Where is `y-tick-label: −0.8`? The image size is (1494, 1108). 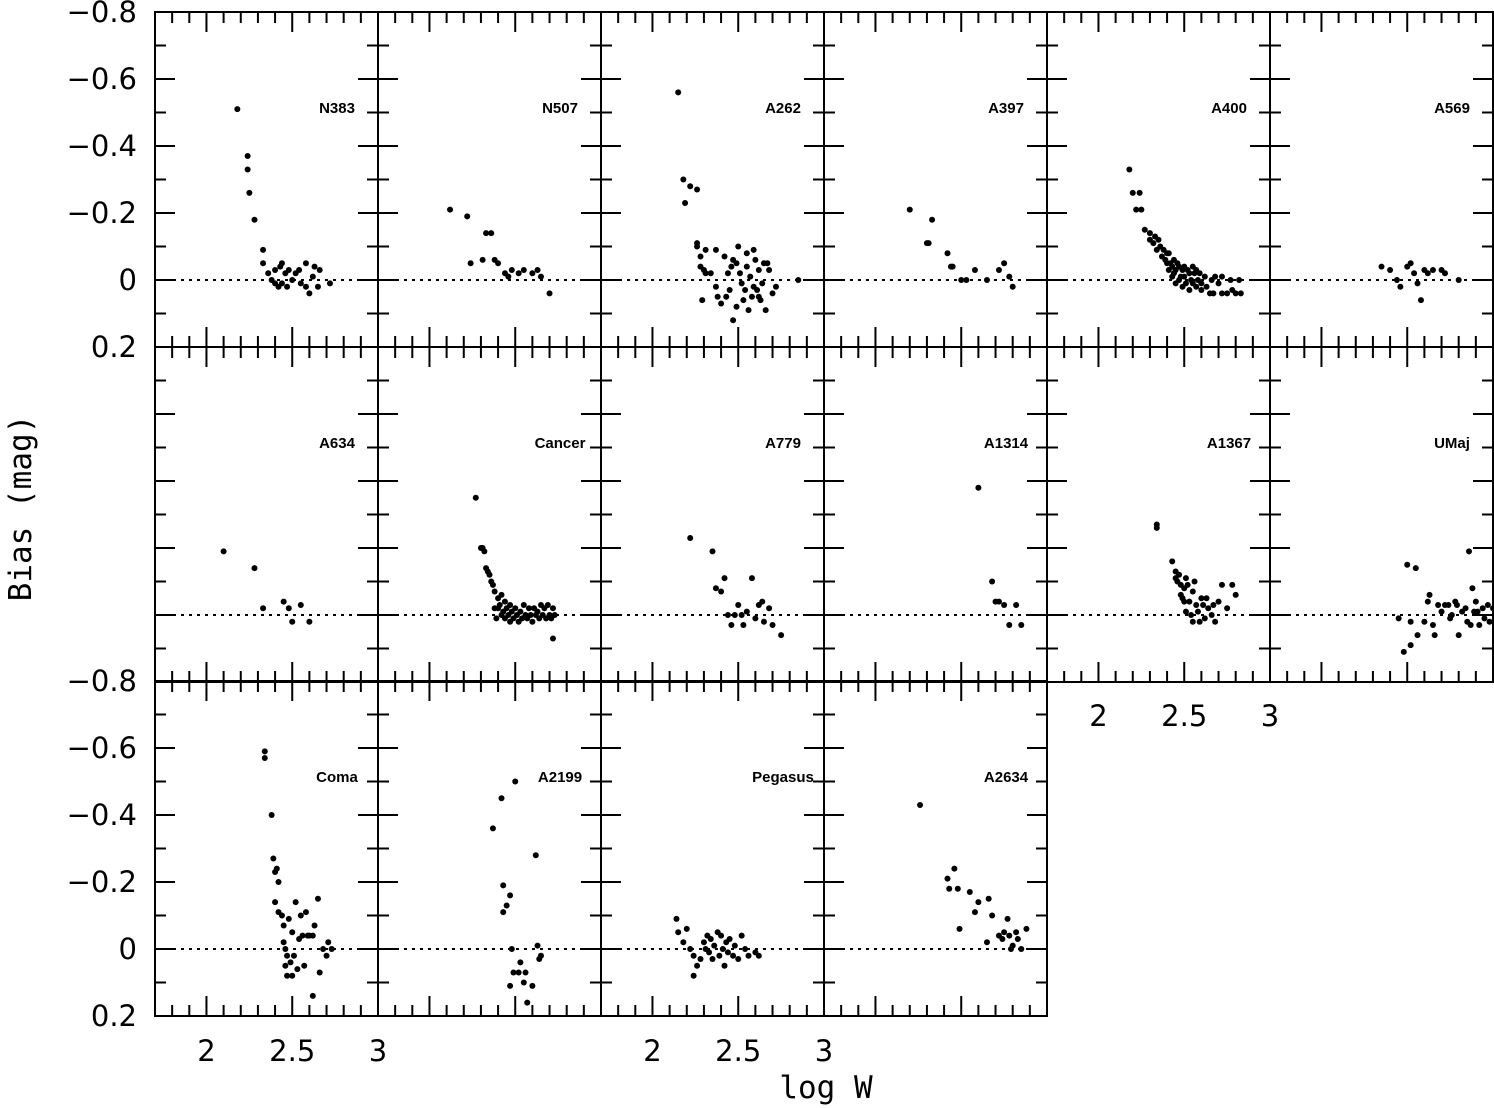
y-tick-label: −0.8 is located at coordinates (102, 14).